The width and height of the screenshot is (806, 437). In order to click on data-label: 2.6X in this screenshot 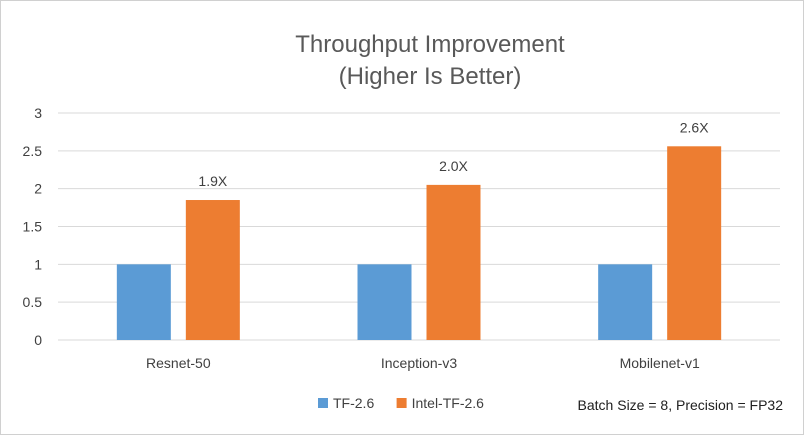, I will do `click(694, 127)`.